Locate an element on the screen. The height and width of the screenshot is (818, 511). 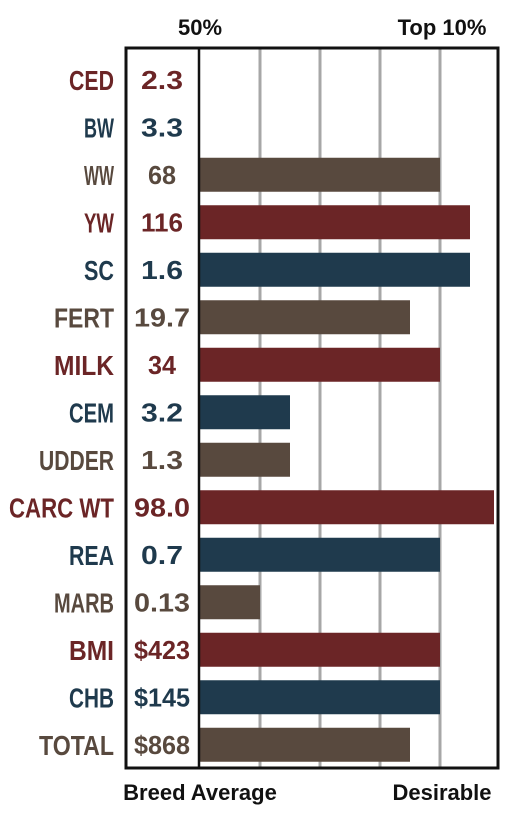
bar-marb is located at coordinates (230, 602).